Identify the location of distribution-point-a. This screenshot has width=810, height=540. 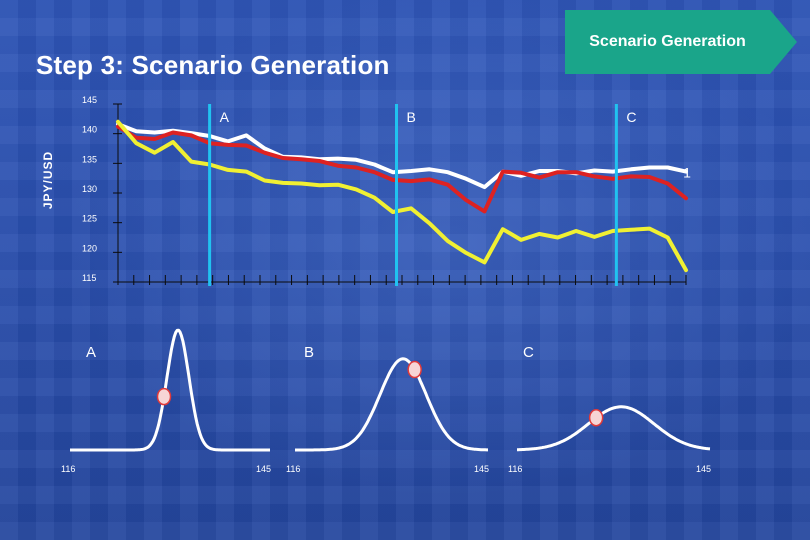
(164, 396).